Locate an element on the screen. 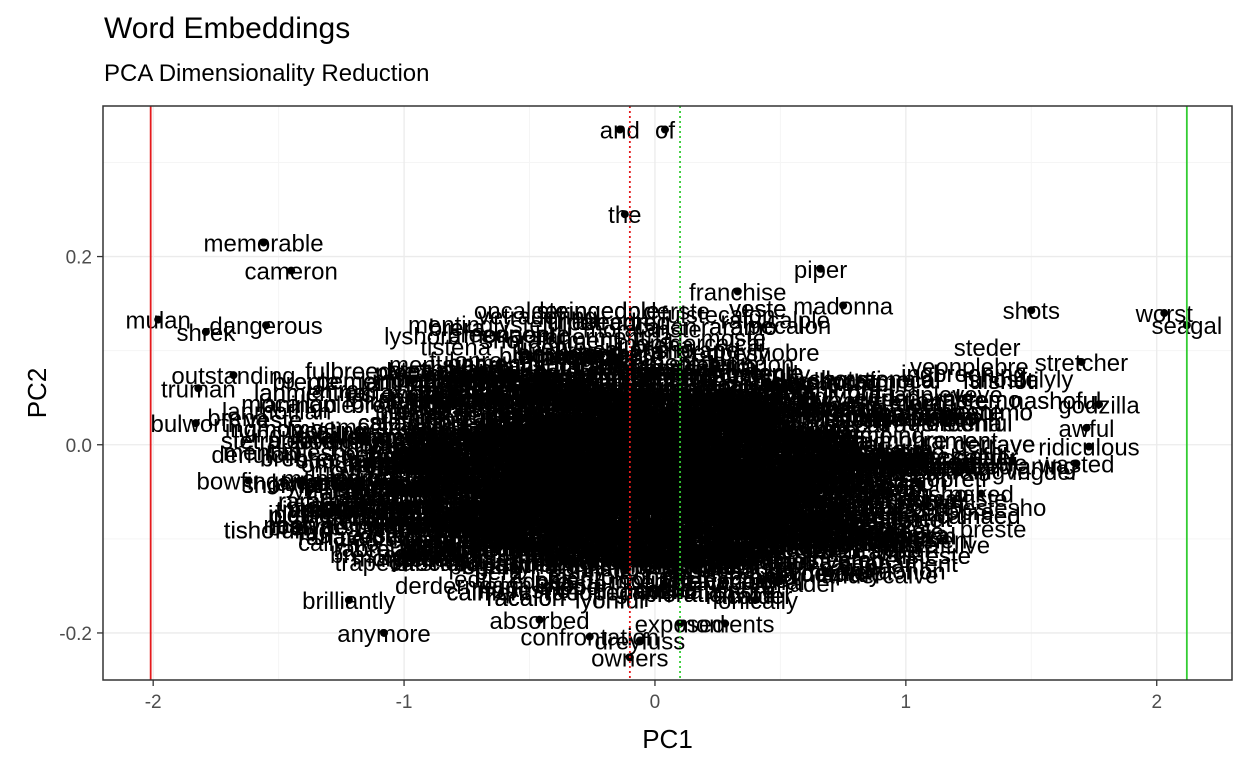 This screenshot has width=1248, height=768. cloud-word-label: ratra is located at coordinates (924, 534).